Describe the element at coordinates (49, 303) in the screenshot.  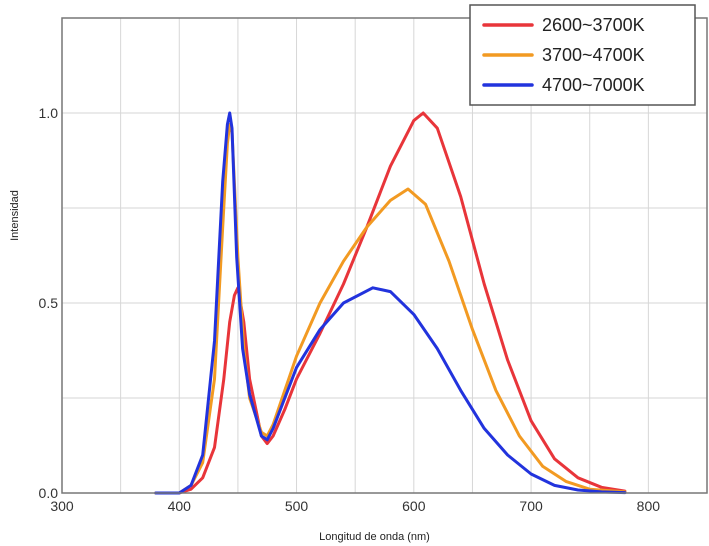
I see `y-tick-label: 0.5` at that location.